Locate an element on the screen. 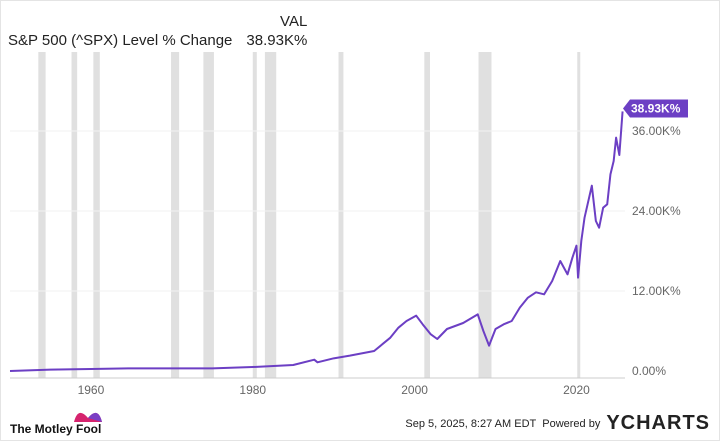 Image resolution: width=720 pixels, height=441 pixels. jester-hat-icon is located at coordinates (88, 417).